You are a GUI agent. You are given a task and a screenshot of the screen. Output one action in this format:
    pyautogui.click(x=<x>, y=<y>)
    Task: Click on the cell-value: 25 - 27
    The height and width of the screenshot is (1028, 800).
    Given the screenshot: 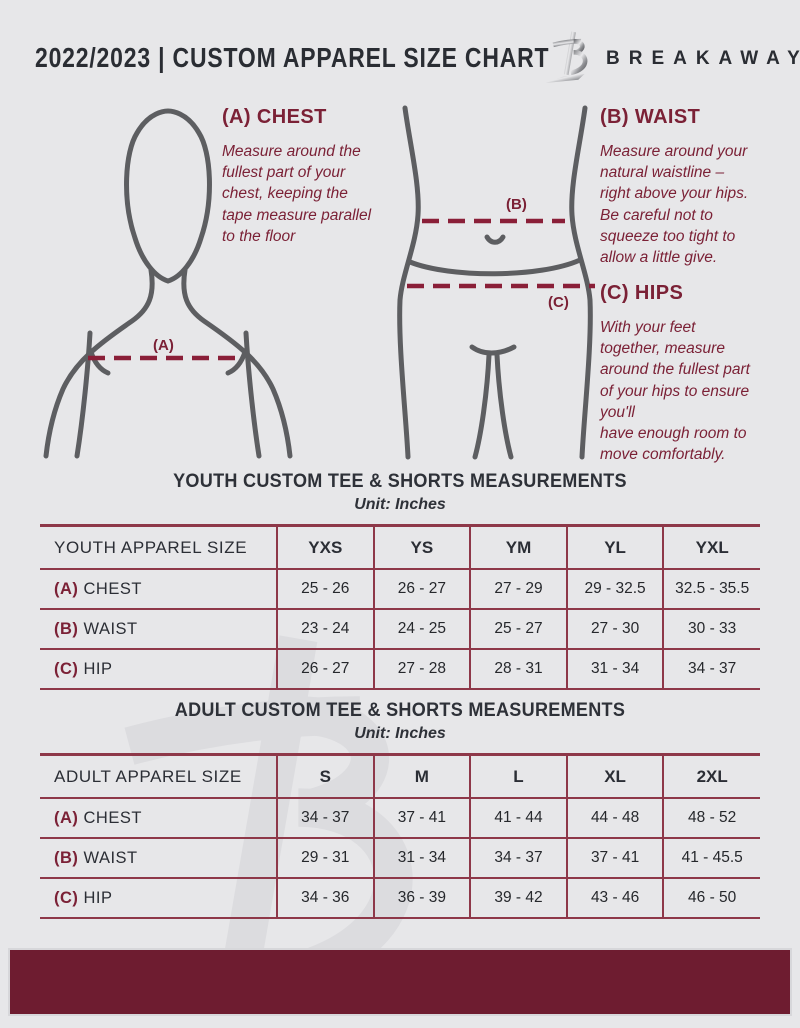 What is the action you would take?
    pyautogui.click(x=518, y=629)
    